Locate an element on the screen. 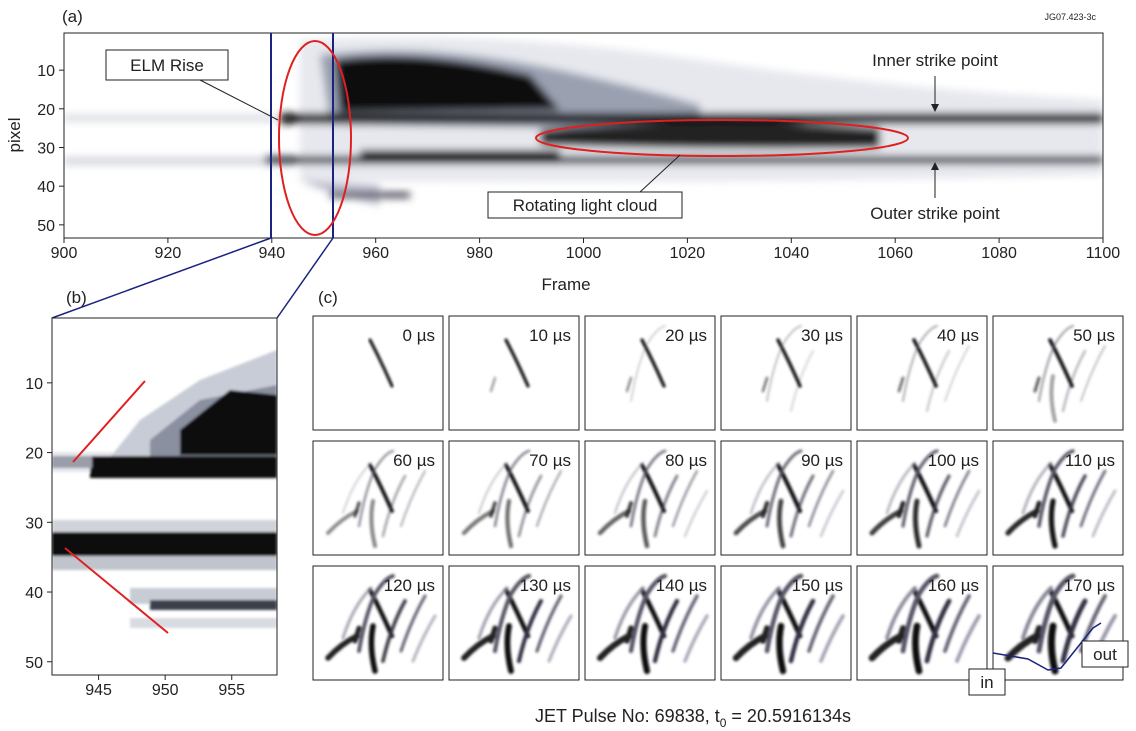 This screenshot has height=731, width=1136. frame: 100 µs is located at coordinates (922, 498).